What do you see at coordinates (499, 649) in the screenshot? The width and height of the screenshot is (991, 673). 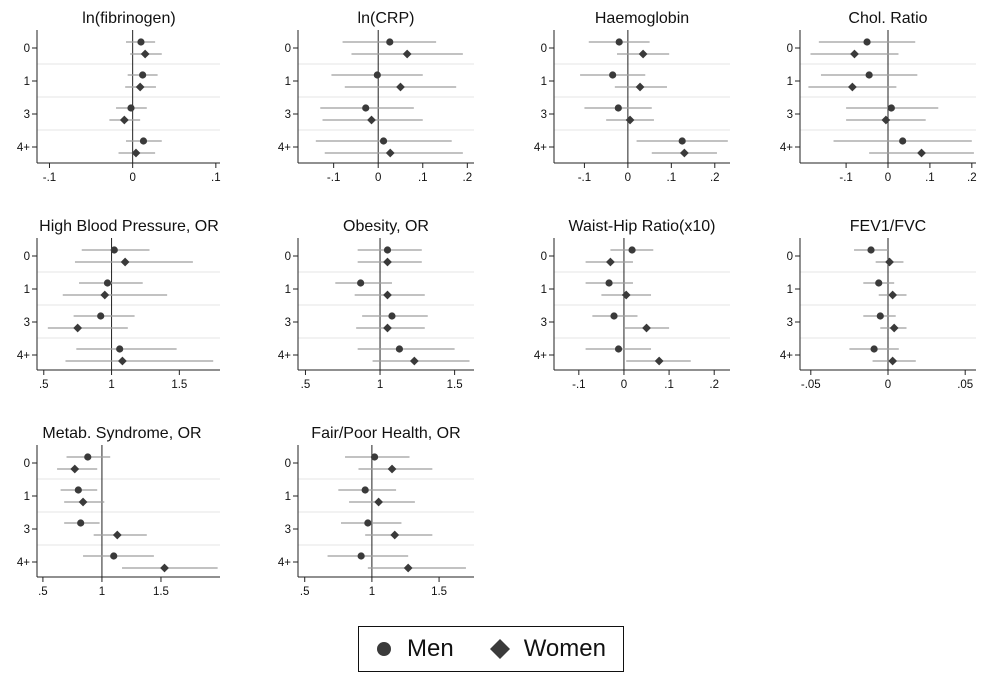 I see `legend-diamond-marker` at bounding box center [499, 649].